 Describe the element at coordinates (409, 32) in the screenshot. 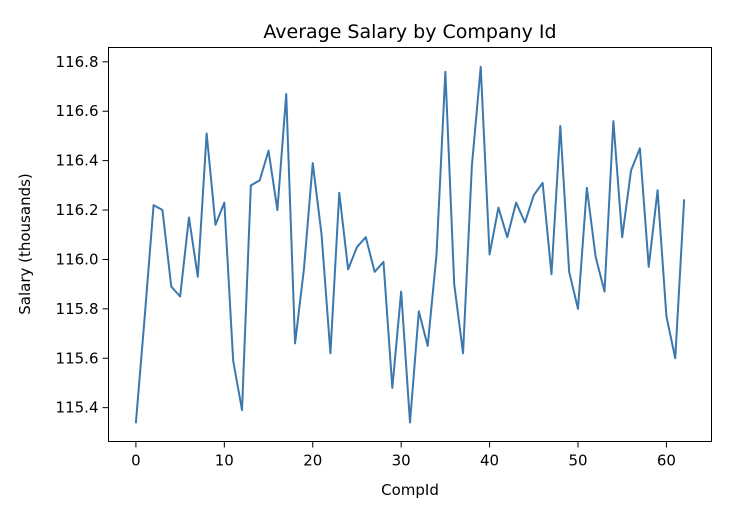

I see `chart-title: Average Salary by Company Id` at that location.